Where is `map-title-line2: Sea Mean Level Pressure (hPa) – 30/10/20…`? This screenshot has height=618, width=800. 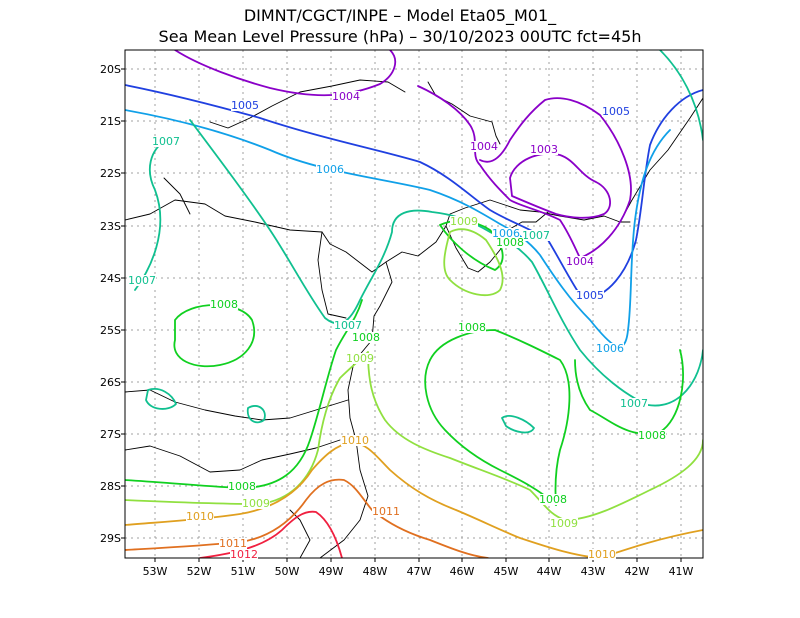
map-title-line2: Sea Mean Level Pressure (hPa) – 30/10/20… is located at coordinates (400, 36).